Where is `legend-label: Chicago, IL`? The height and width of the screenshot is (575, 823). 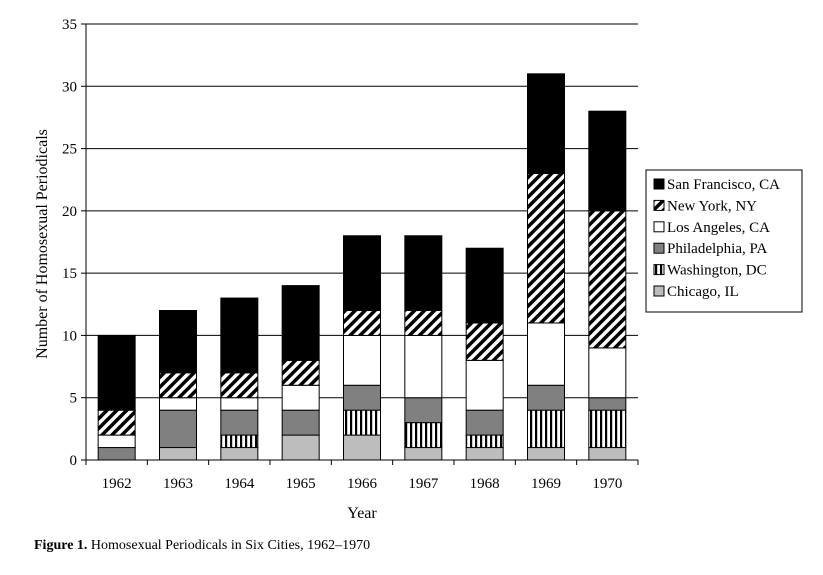
legend-label: Chicago, IL is located at coordinates (703, 292).